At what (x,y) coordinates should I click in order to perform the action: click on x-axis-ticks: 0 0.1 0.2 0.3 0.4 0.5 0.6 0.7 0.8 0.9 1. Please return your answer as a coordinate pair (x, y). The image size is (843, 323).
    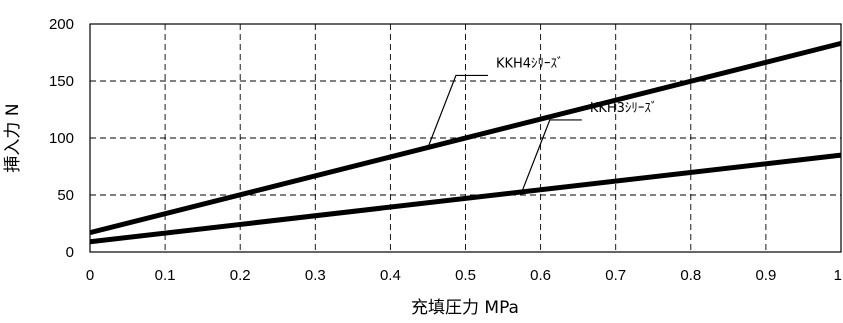
    Looking at the image, I should click on (464, 275).